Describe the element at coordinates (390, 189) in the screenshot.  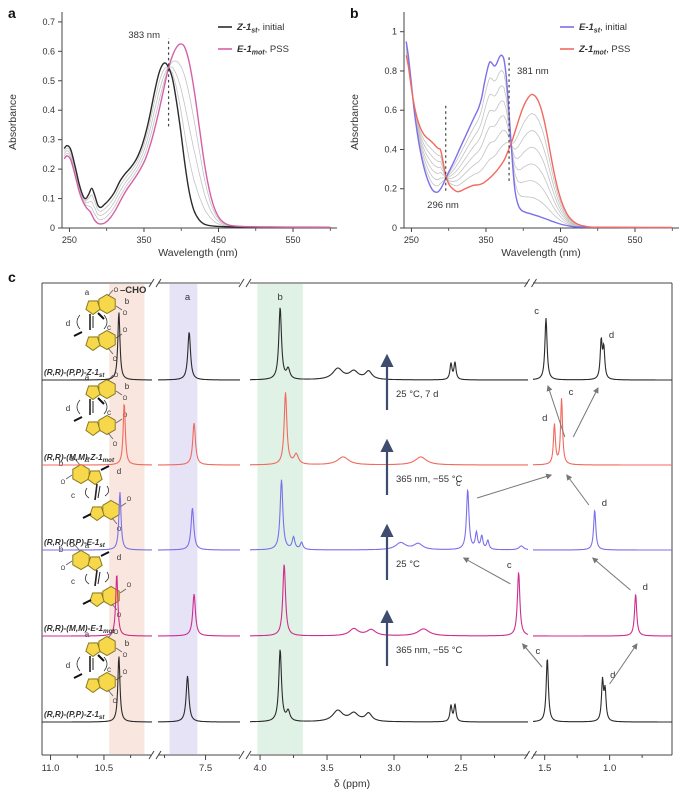
I see `y-tick-label: 0.2` at that location.